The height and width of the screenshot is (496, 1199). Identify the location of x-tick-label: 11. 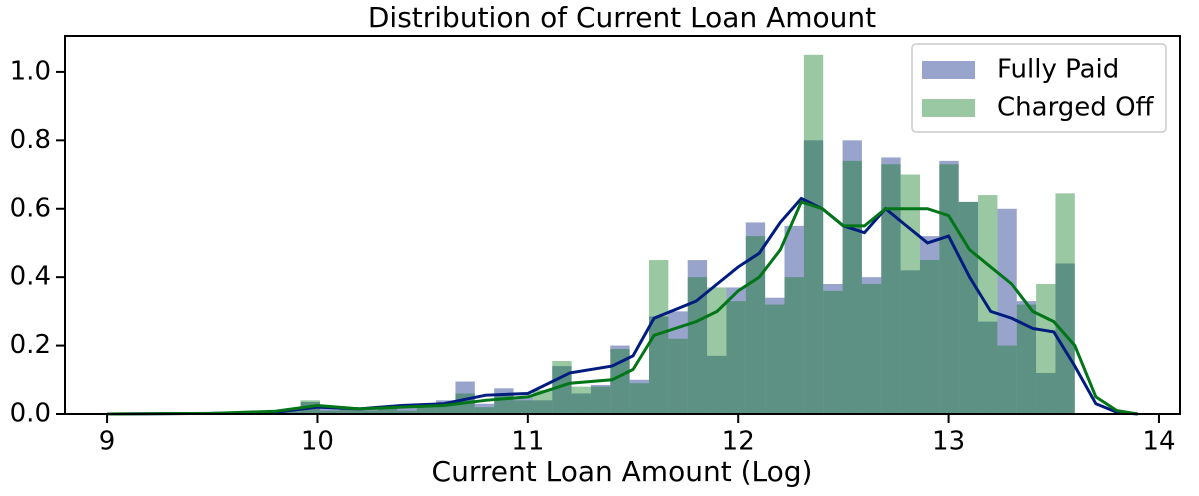
(527, 442).